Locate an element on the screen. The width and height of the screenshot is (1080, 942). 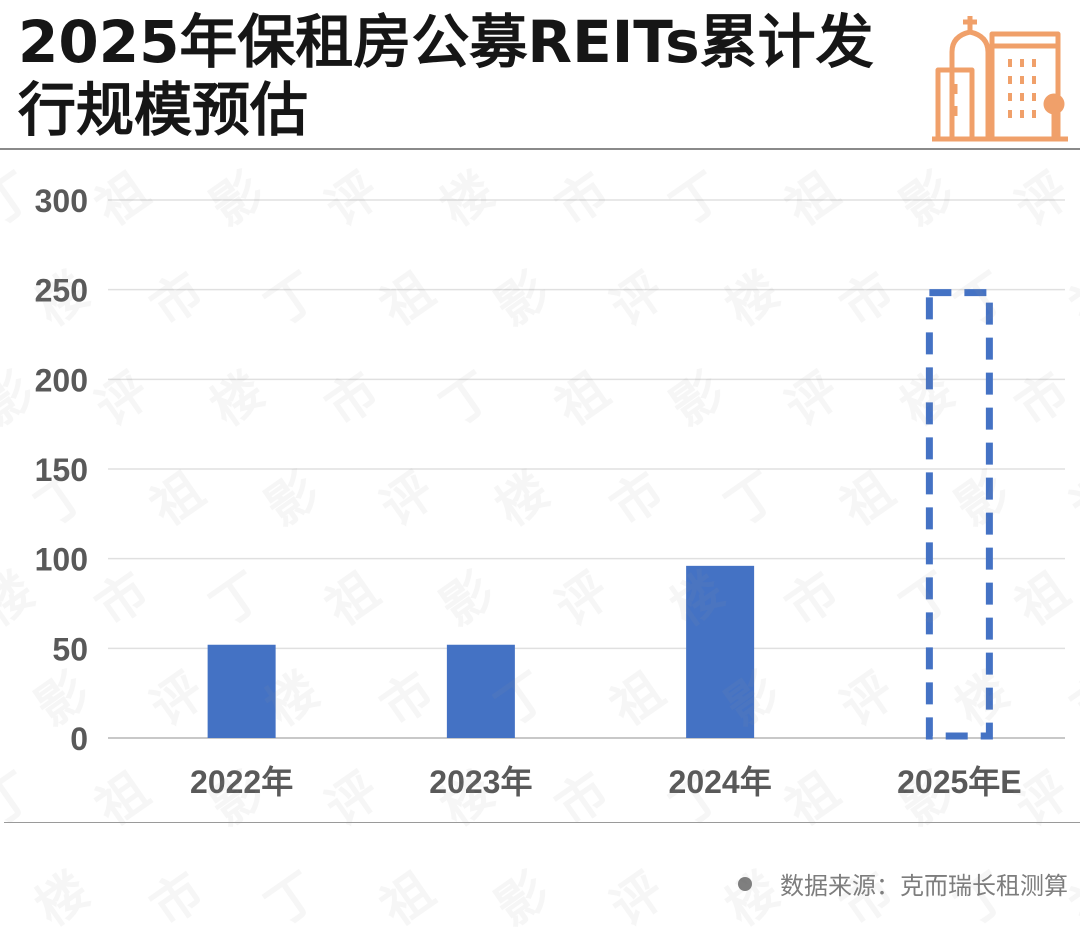
x-tick-label: 2024年 is located at coordinates (720, 782).